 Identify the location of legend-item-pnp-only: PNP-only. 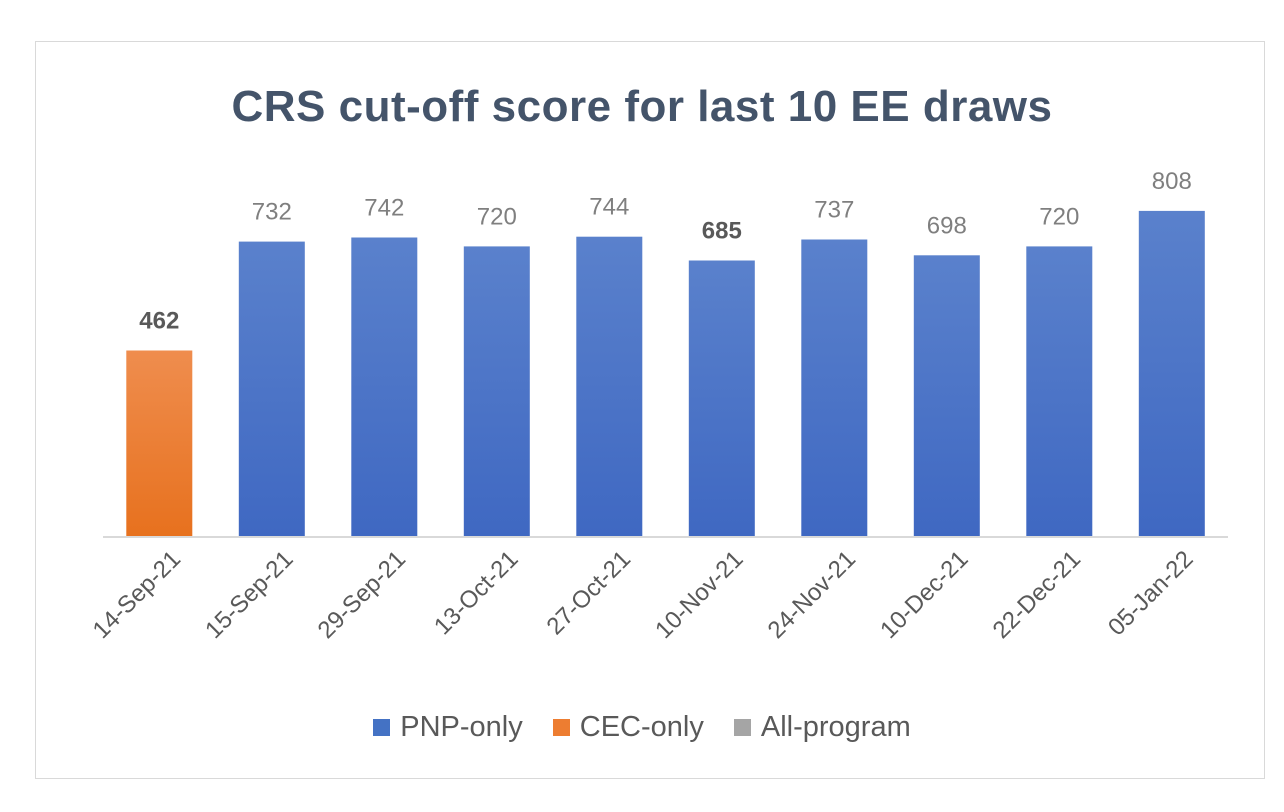
(448, 727).